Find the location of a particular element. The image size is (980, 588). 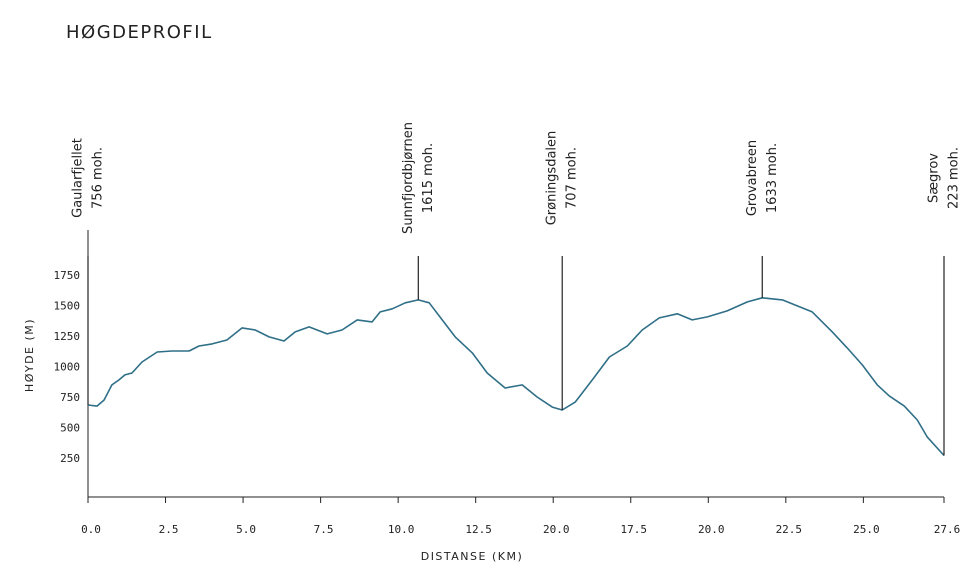

landmark-elevation: 223 moh. is located at coordinates (954, 178).